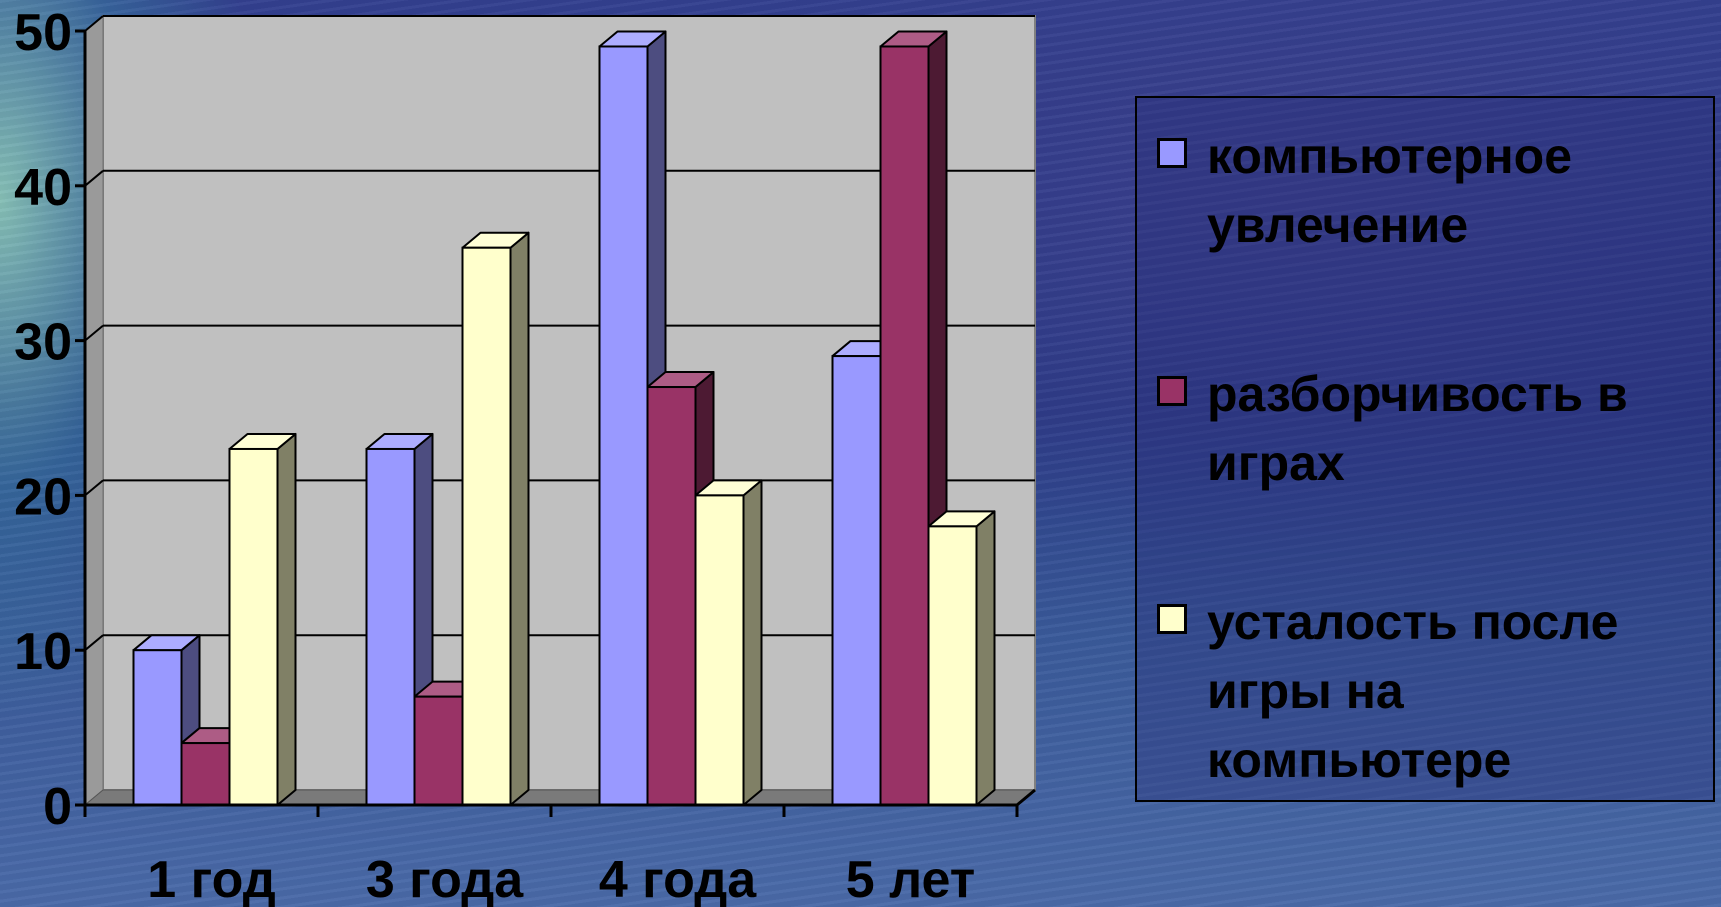  I want to click on legend-item-2: разборчивость в играх, so click(1429, 429).